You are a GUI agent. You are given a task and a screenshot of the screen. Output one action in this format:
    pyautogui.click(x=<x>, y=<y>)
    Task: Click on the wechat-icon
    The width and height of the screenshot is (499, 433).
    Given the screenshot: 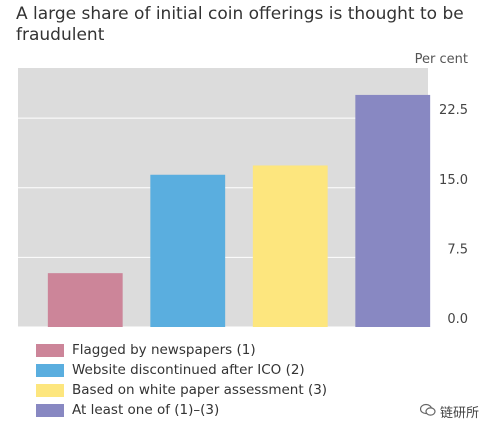 What is the action you would take?
    pyautogui.click(x=427, y=412)
    